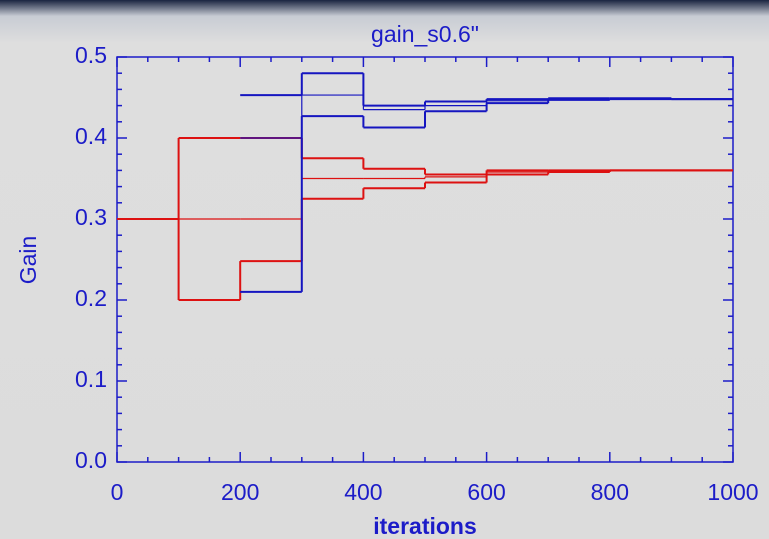 The image size is (769, 539). What do you see at coordinates (91, 298) in the screenshot?
I see `y-tick-label: 0.2` at bounding box center [91, 298].